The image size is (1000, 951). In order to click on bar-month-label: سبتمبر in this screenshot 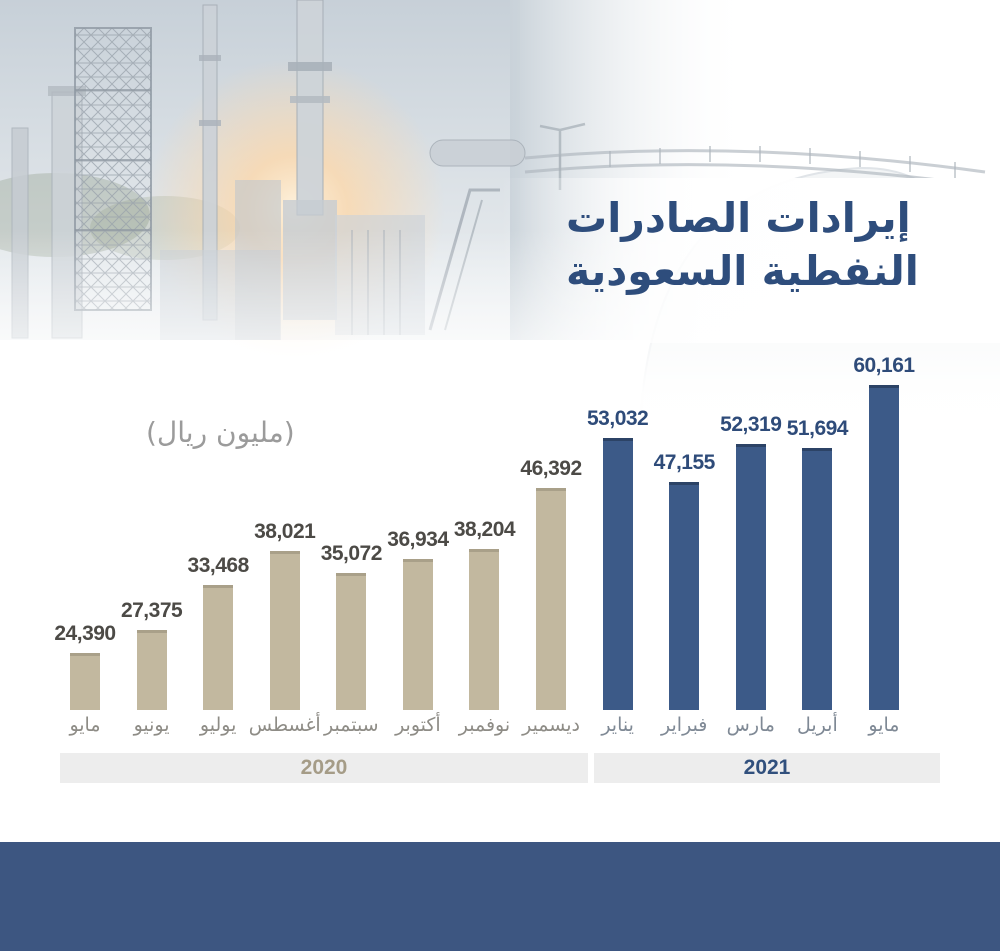, I will do `click(351, 725)`.